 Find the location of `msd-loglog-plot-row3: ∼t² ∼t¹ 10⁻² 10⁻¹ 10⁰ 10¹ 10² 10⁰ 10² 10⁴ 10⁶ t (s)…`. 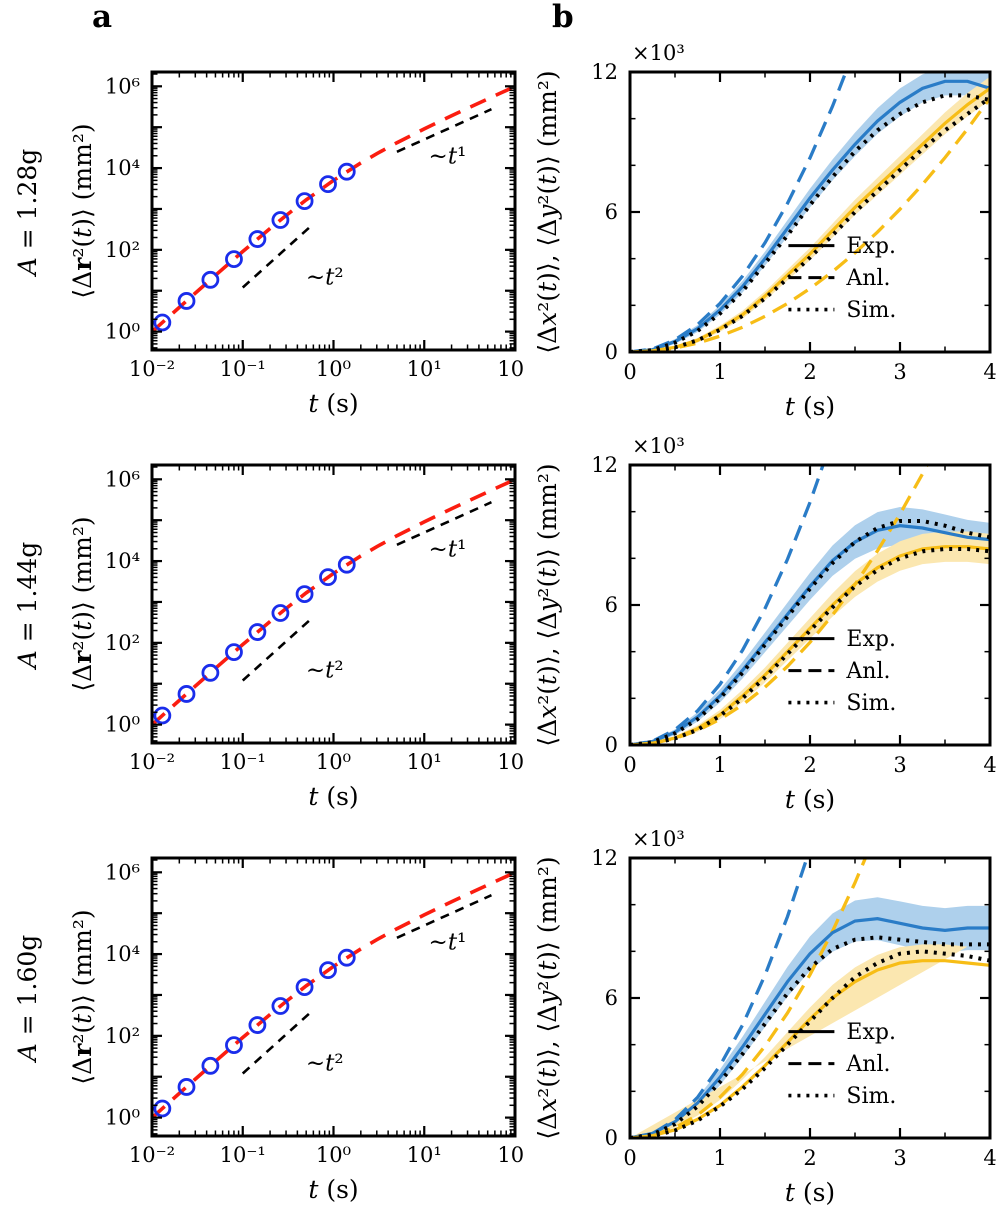

msd-loglog-plot-row3: ∼t² ∼t¹ 10⁻² 10⁻¹ 10⁰ 10¹ 10² 10⁰ 10² 10⁴ 10⁶ t (s)… is located at coordinates (296, 1030).